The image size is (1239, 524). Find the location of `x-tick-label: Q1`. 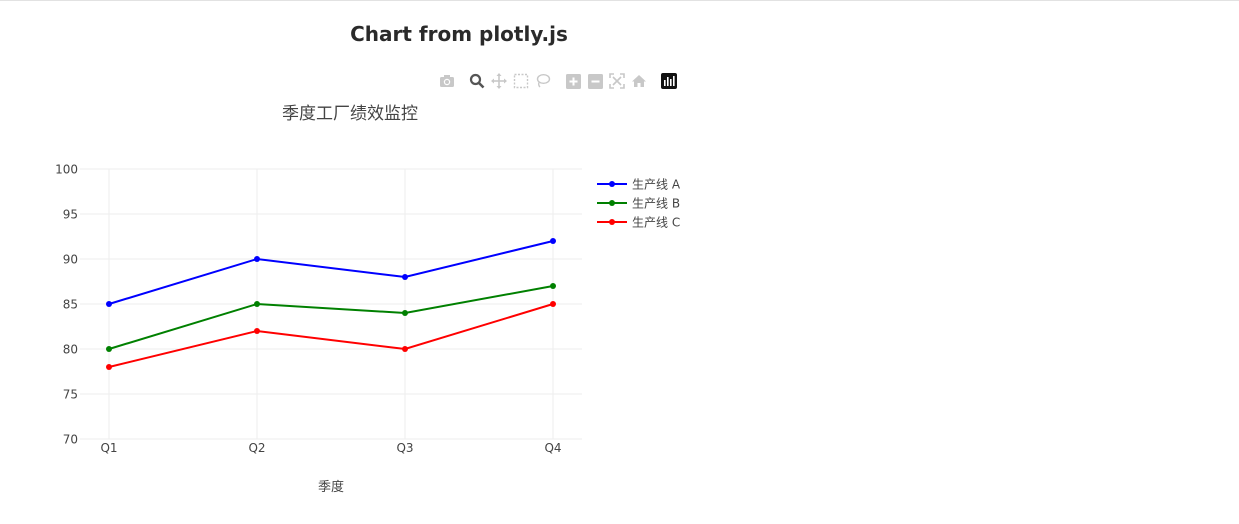

x-tick-label: Q1 is located at coordinates (108, 448).